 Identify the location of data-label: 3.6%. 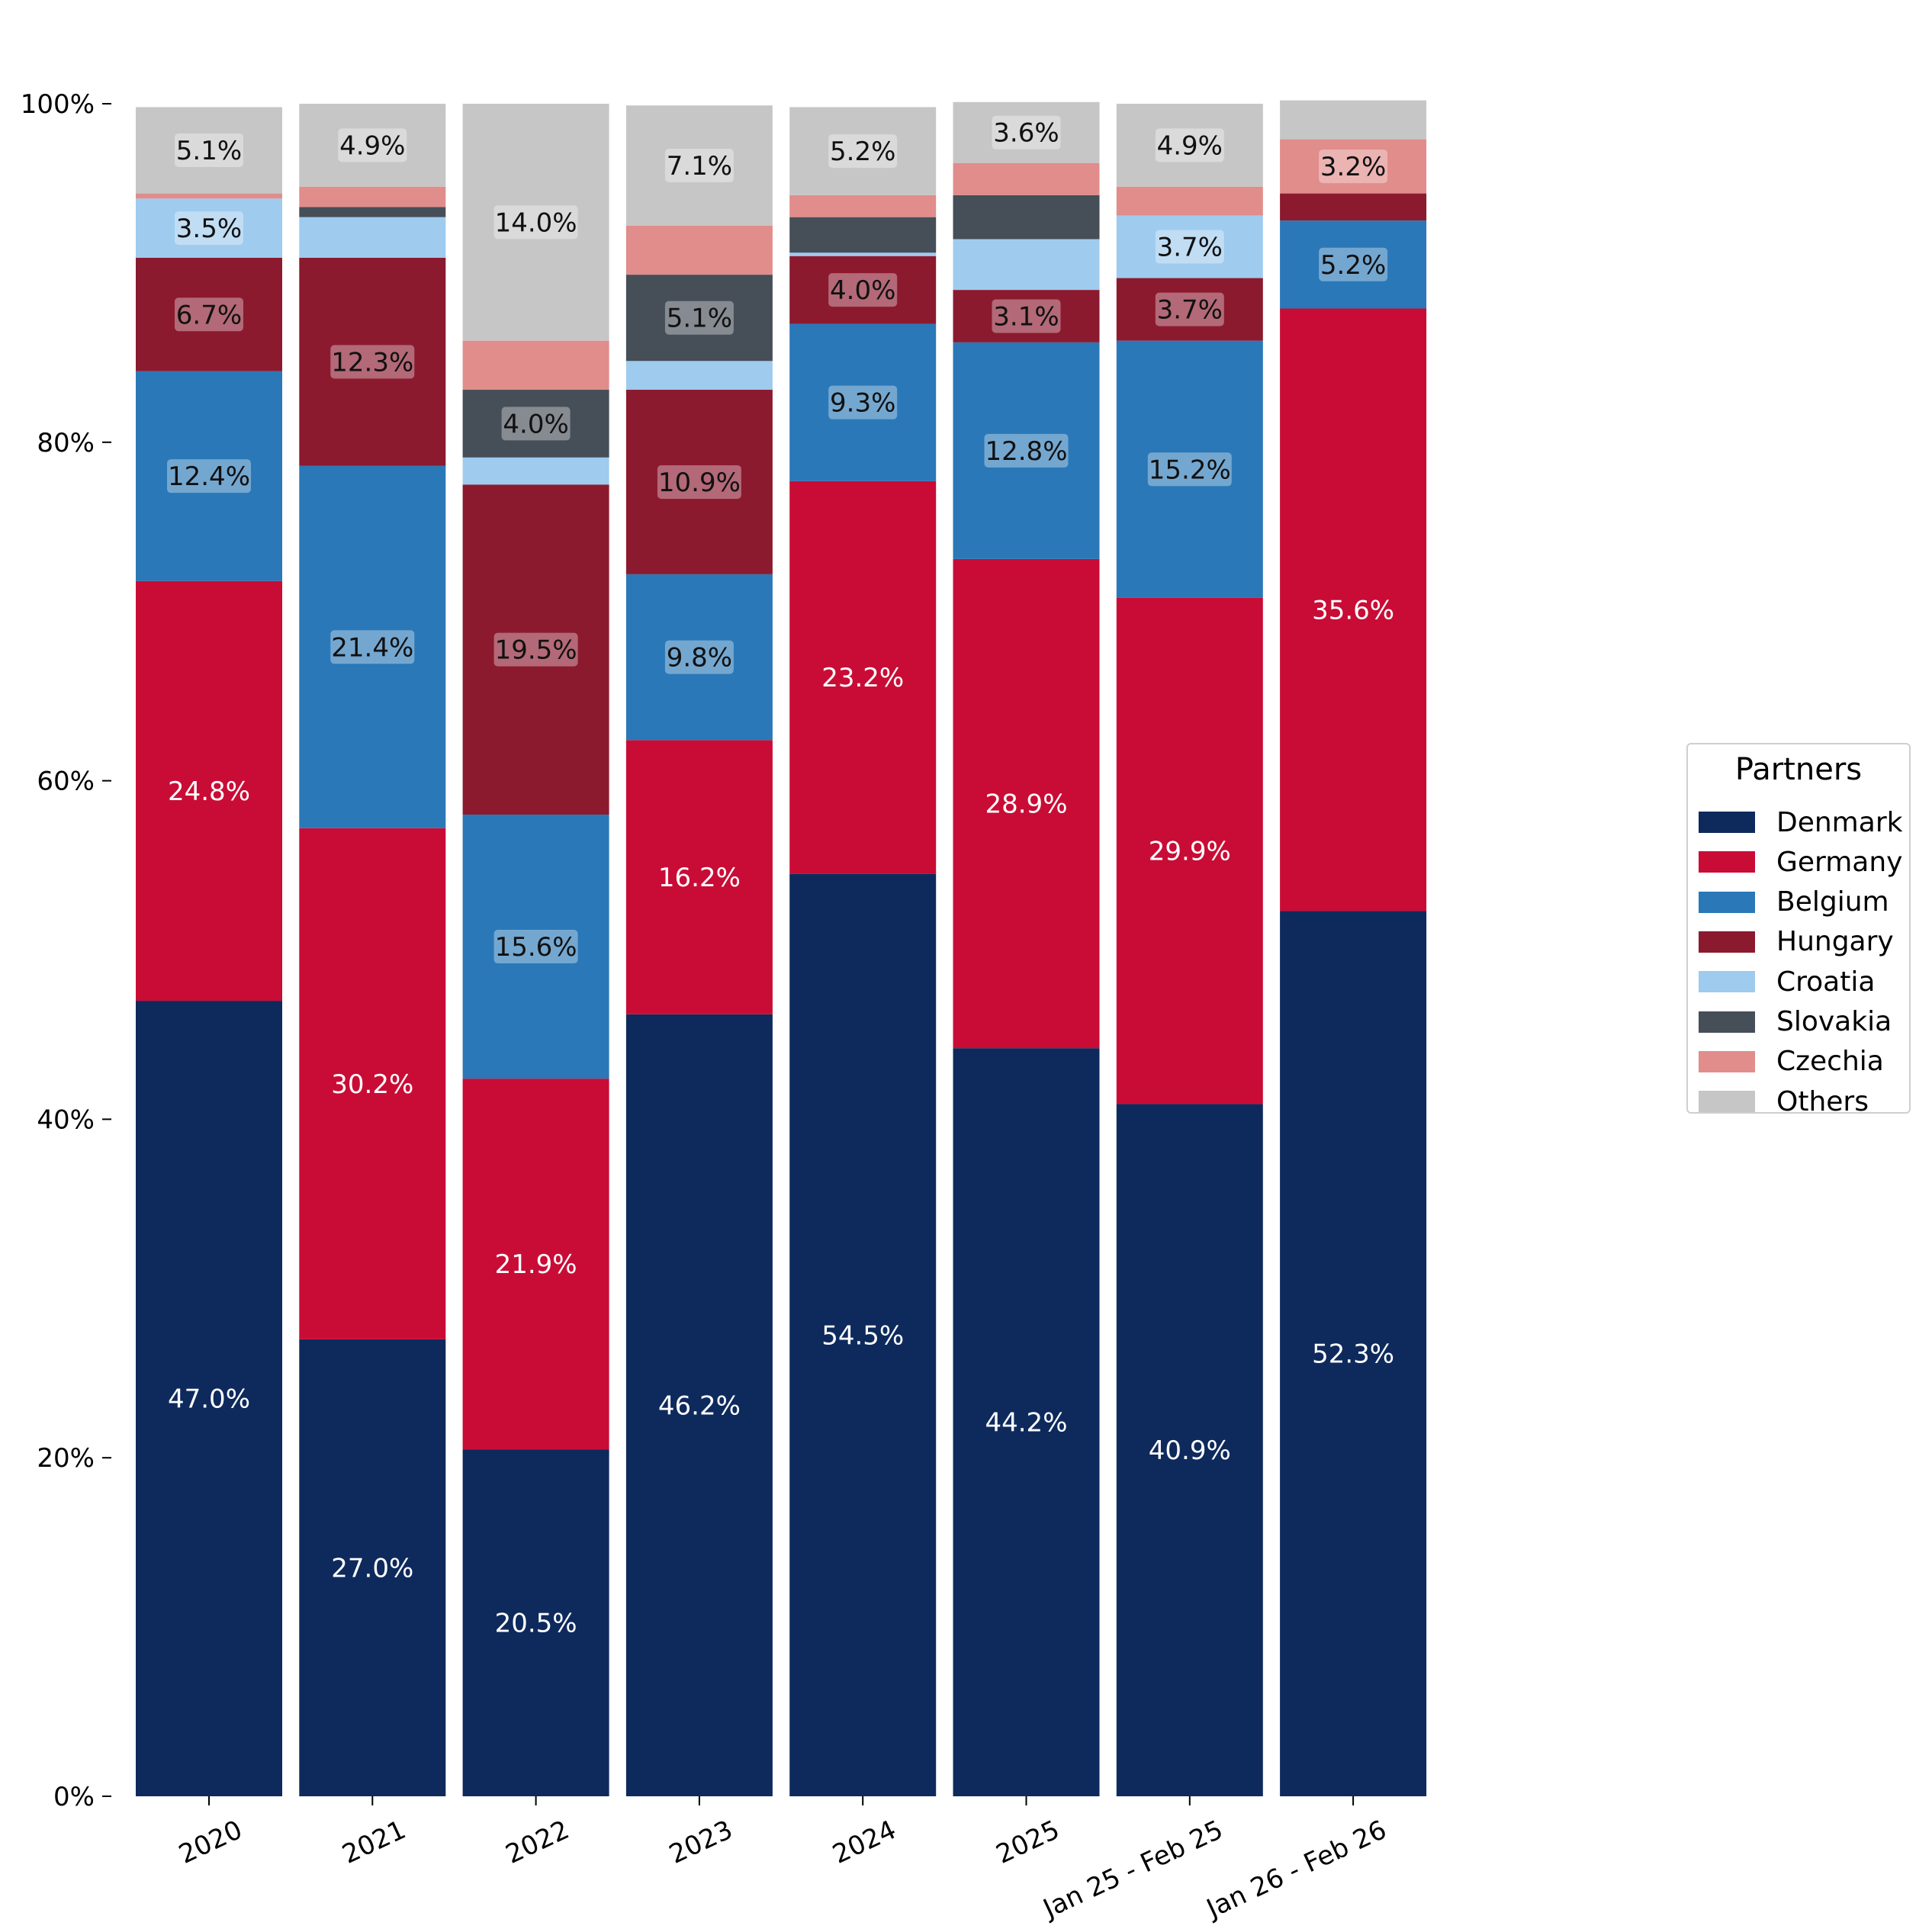
(1026, 133).